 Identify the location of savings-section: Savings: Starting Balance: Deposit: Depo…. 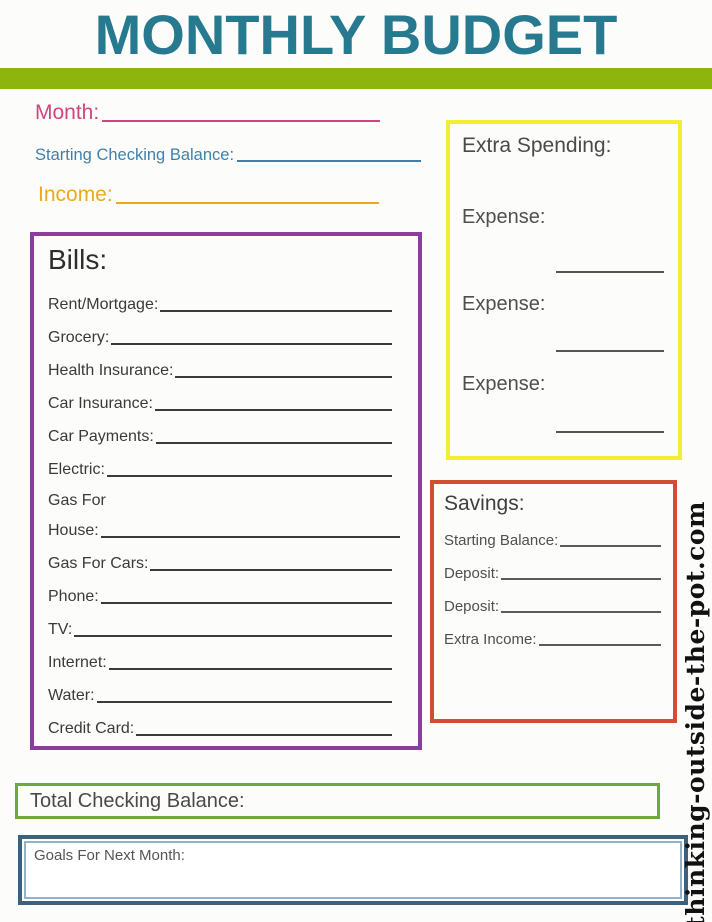
(553, 601).